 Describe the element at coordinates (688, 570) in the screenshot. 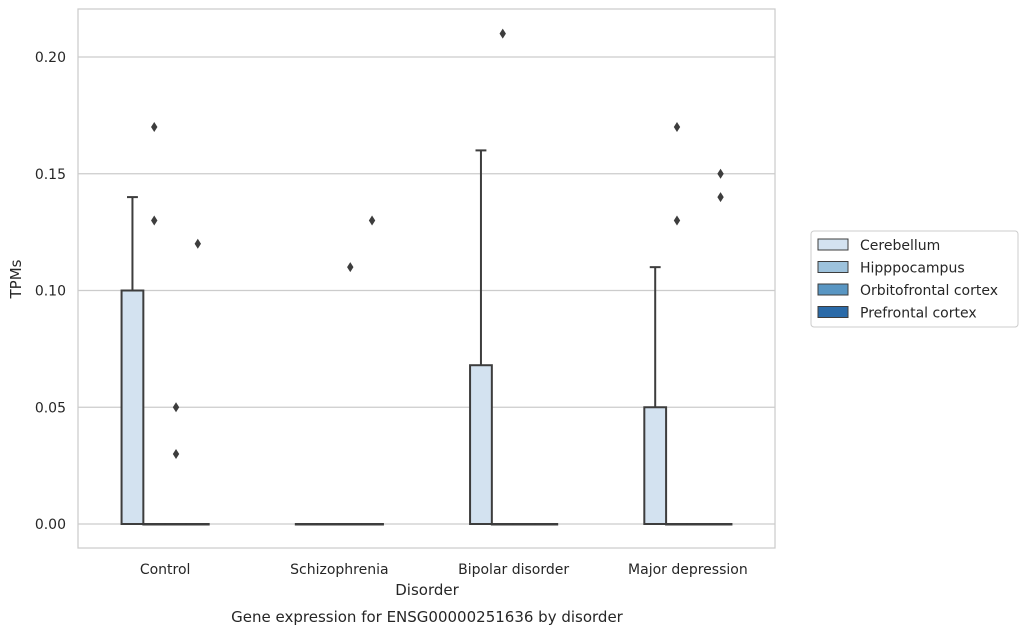

I see `x-tick-label: Major depression` at that location.